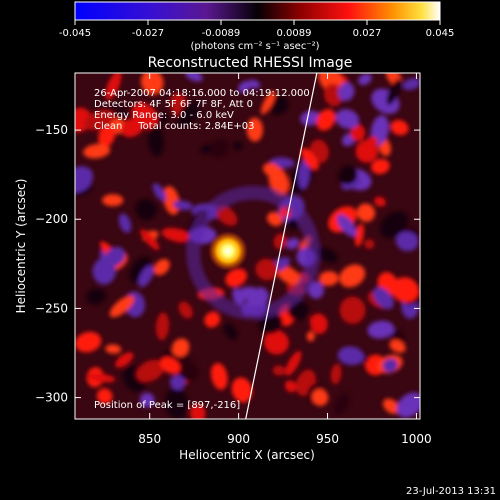 Image resolution: width=500 pixels, height=500 pixels. I want to click on x-tick-label: 900, so click(238, 439).